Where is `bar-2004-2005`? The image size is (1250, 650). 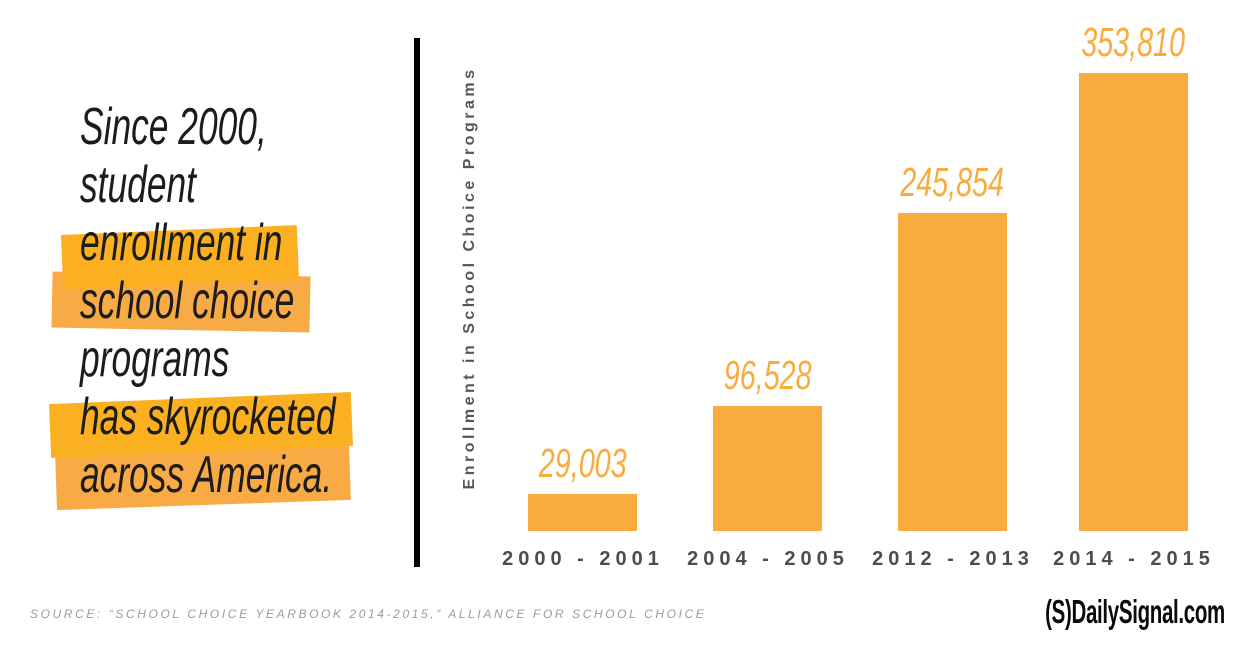
bar-2004-2005 is located at coordinates (767, 468).